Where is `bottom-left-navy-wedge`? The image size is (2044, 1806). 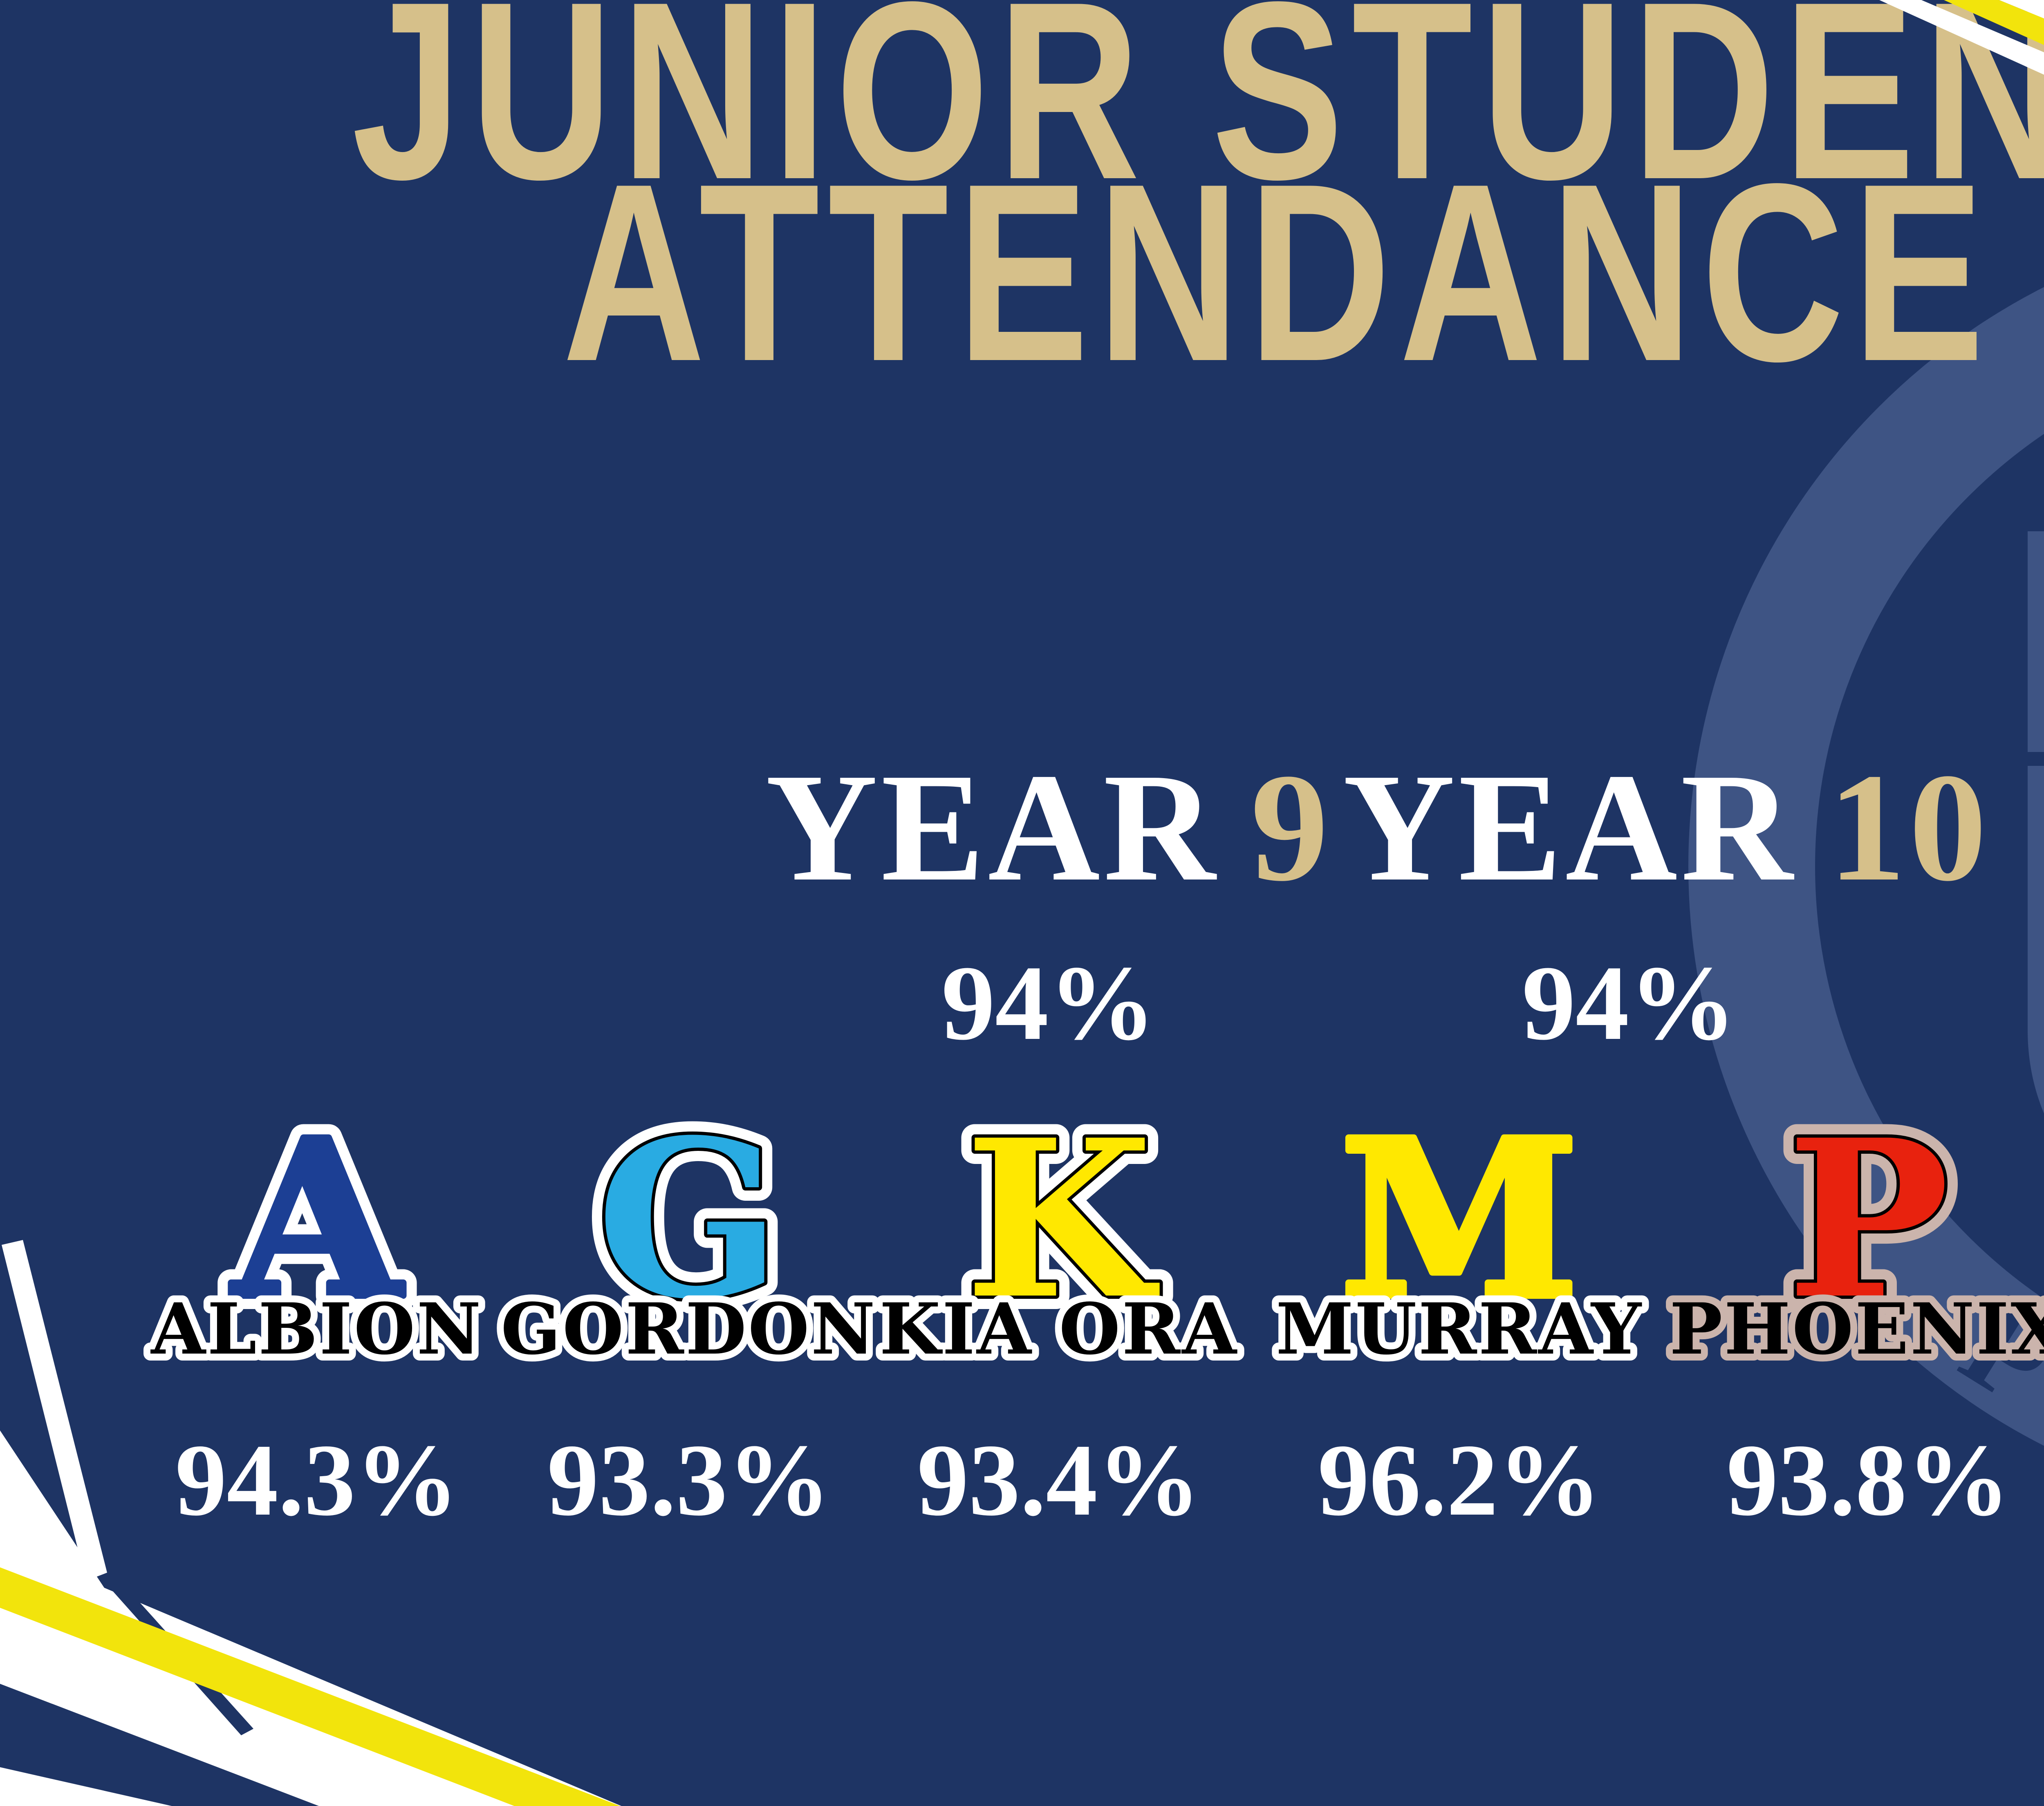 bottom-left-navy-wedge is located at coordinates (159, 1745).